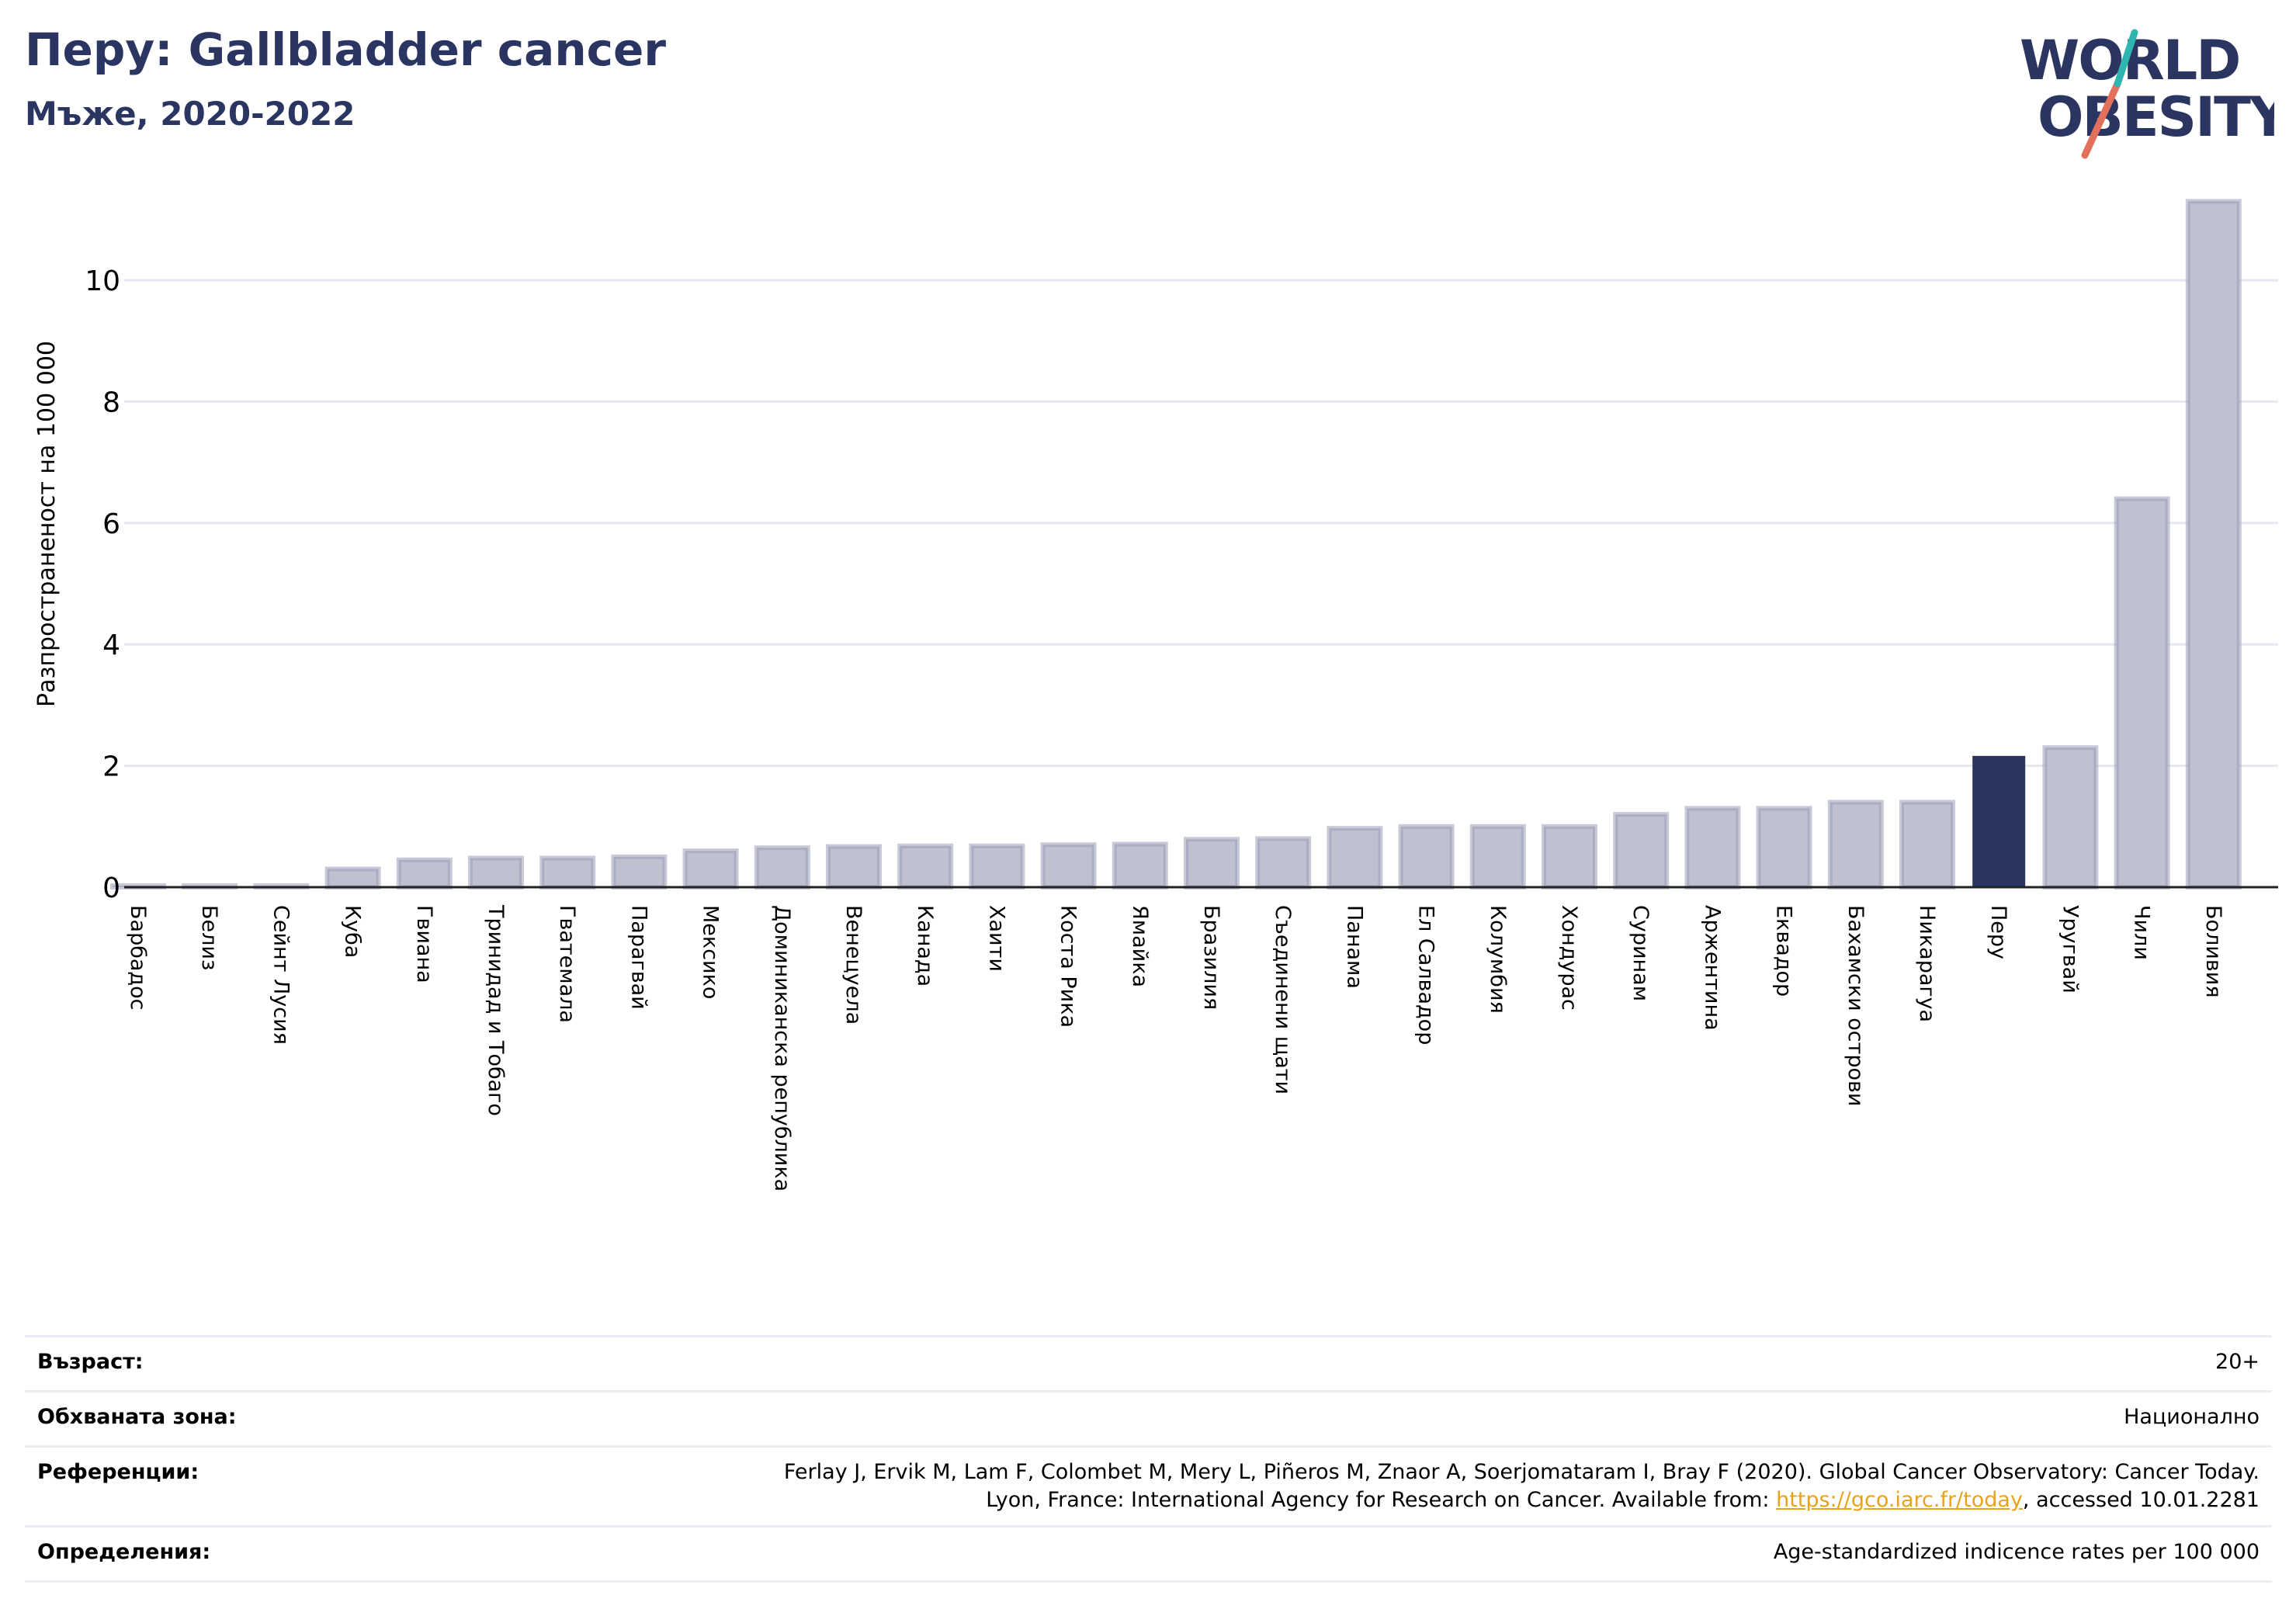  What do you see at coordinates (1569, 958) in the screenshot?
I see `x-tick-label: Хондурас` at bounding box center [1569, 958].